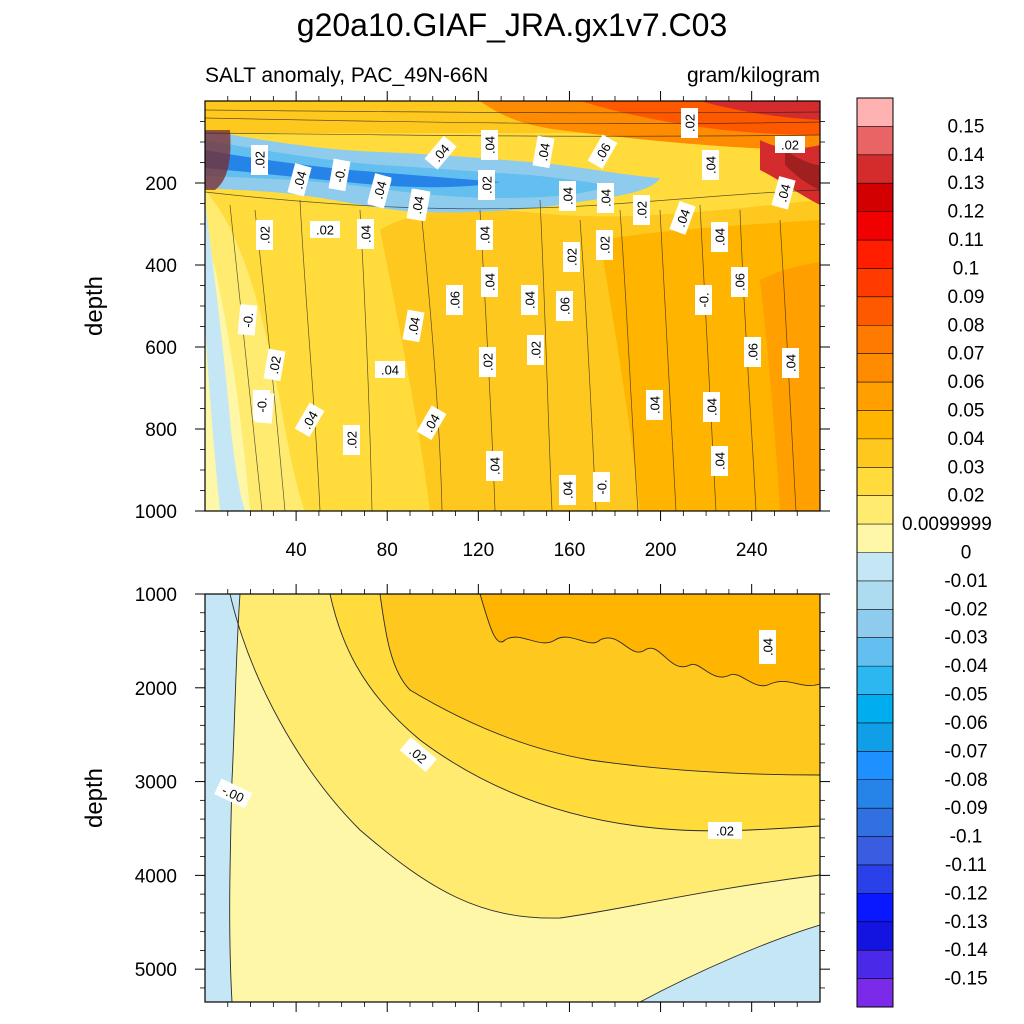 The width and height of the screenshot is (1024, 1024). I want to click on upper-x-tick-label: 40, so click(296, 550).